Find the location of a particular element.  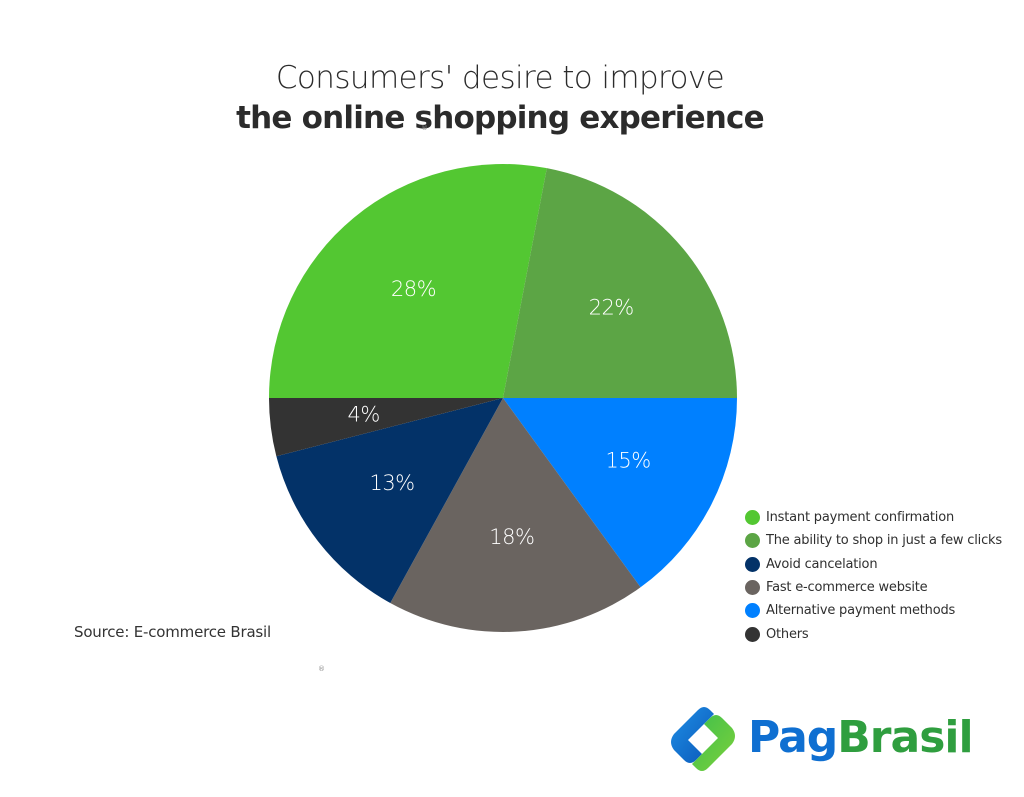

registered-mark-lower: ® is located at coordinates (321, 669).